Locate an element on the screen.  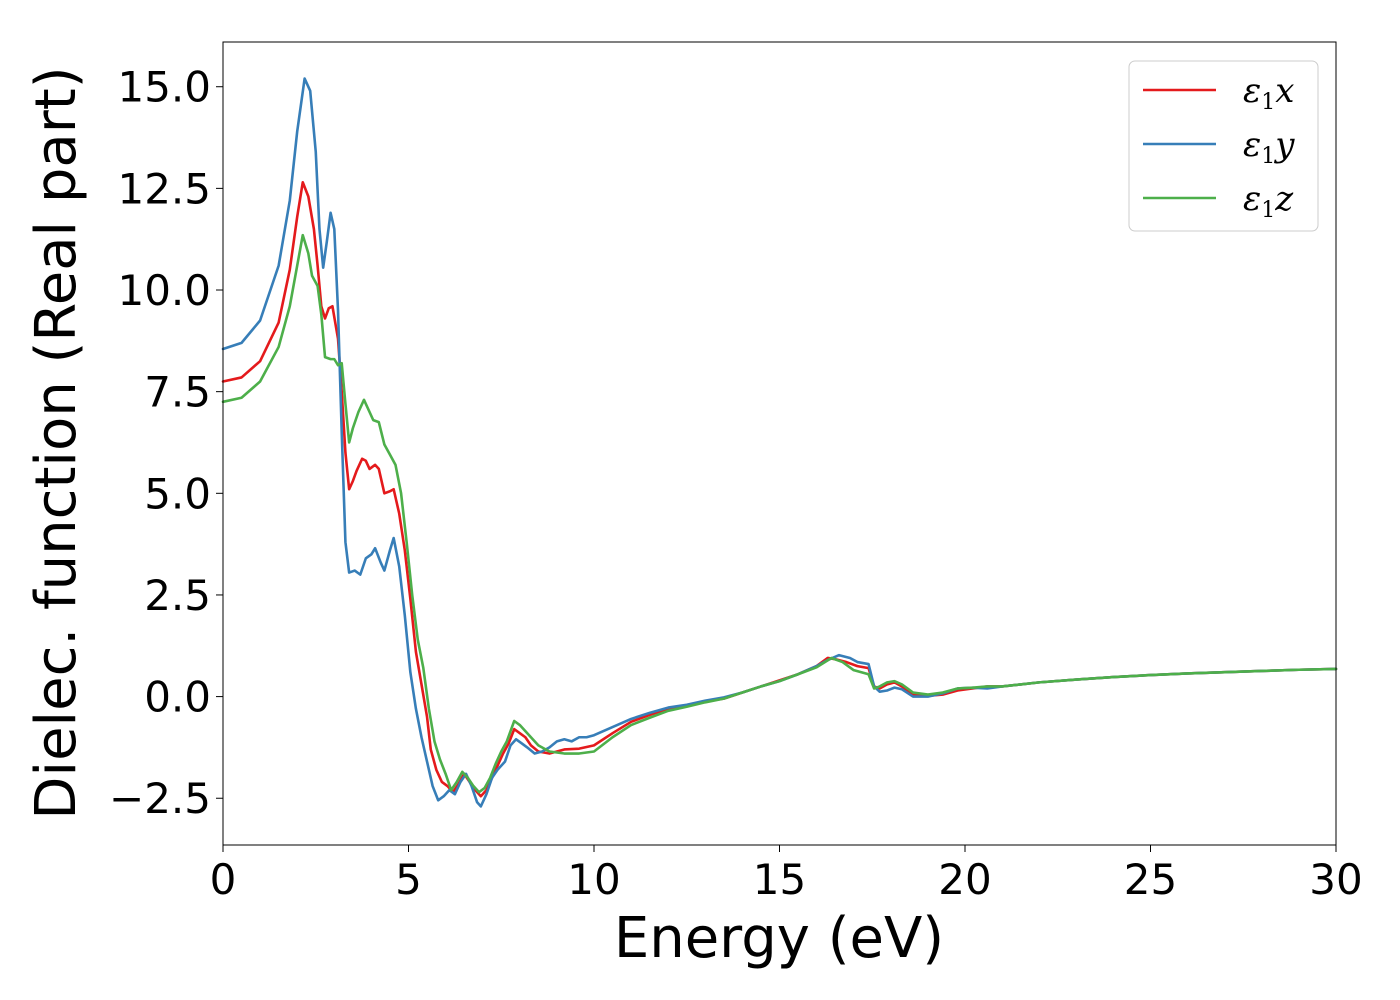
y-tick-label: 5.0 is located at coordinates (177, 493).